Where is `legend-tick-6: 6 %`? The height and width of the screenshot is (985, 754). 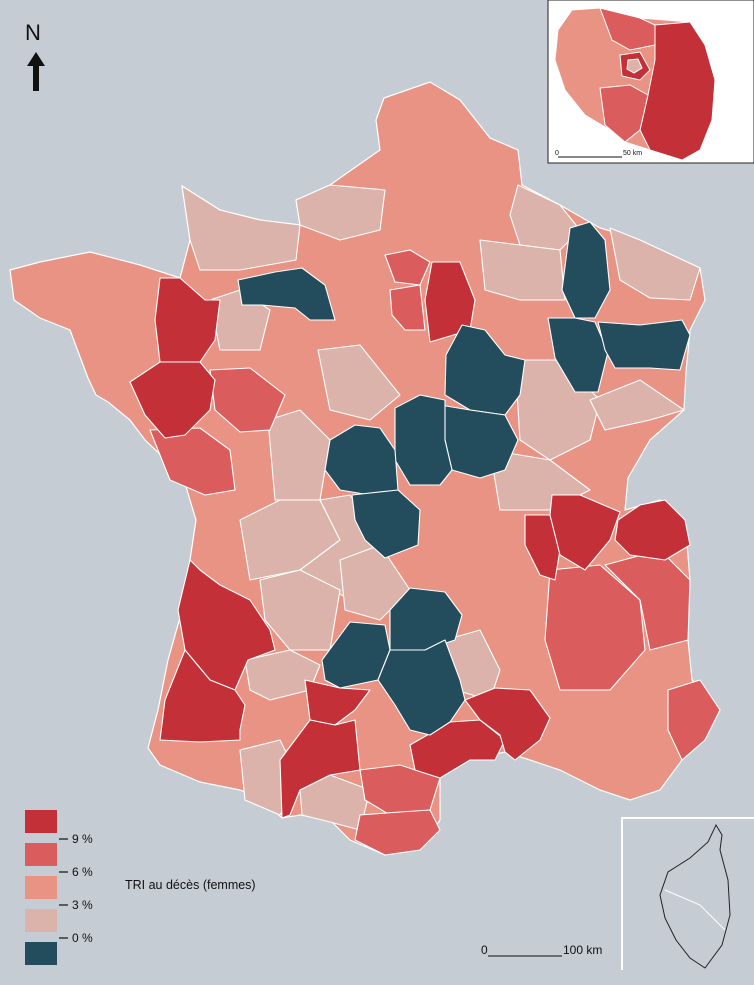
legend-tick-6: 6 % is located at coordinates (82, 872).